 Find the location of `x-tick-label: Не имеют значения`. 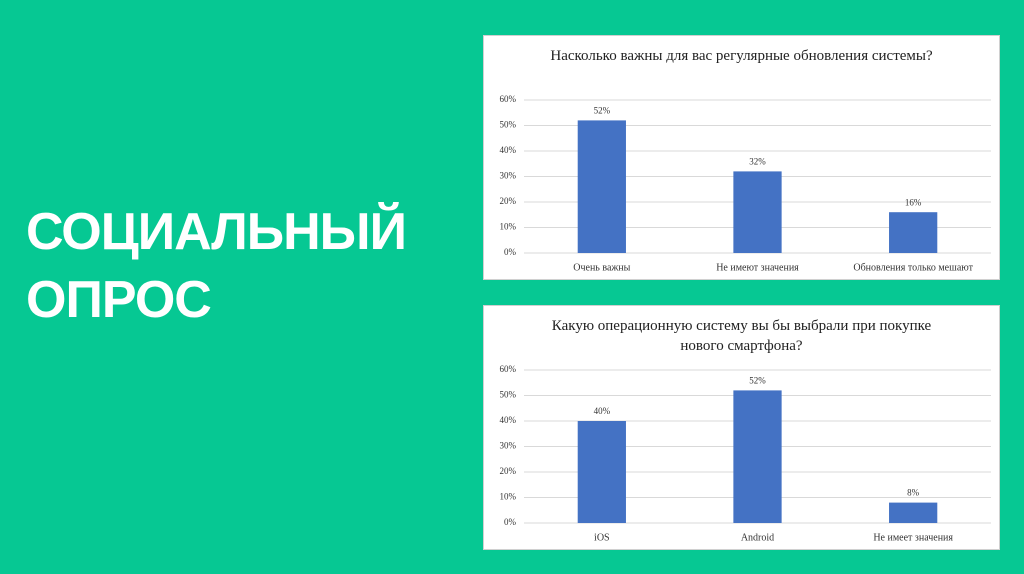

x-tick-label: Не имеют значения is located at coordinates (757, 267).